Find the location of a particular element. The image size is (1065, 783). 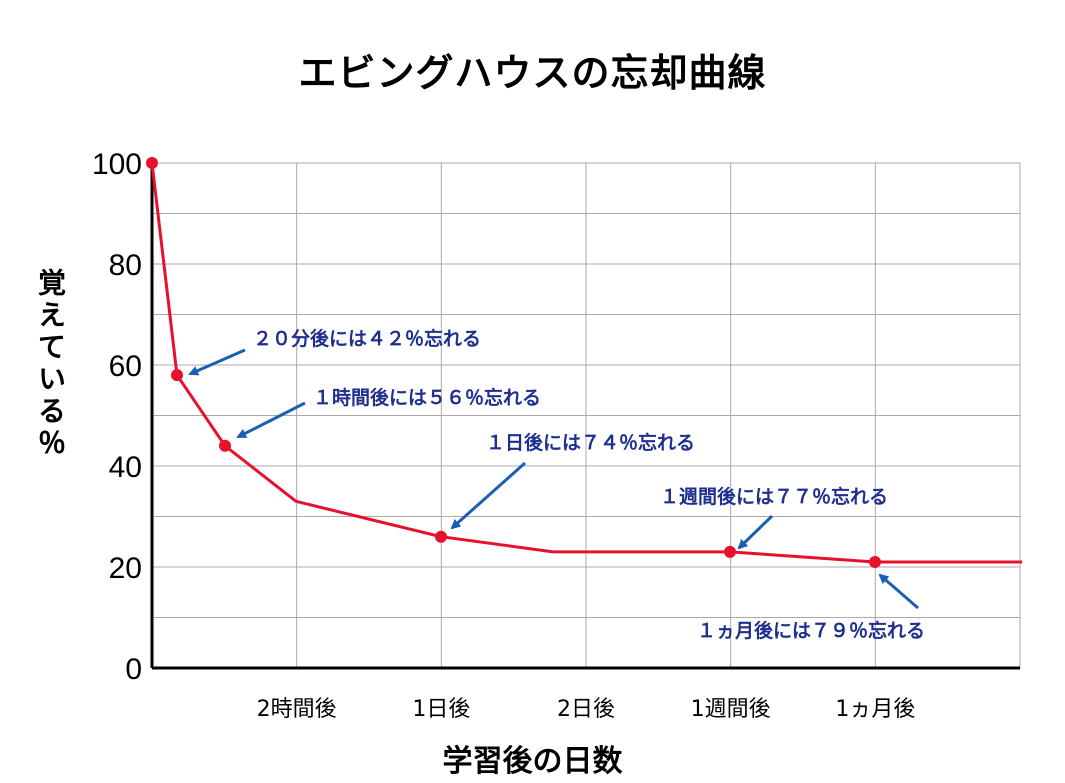

y-tick-label: 40 is located at coordinates (125, 467).